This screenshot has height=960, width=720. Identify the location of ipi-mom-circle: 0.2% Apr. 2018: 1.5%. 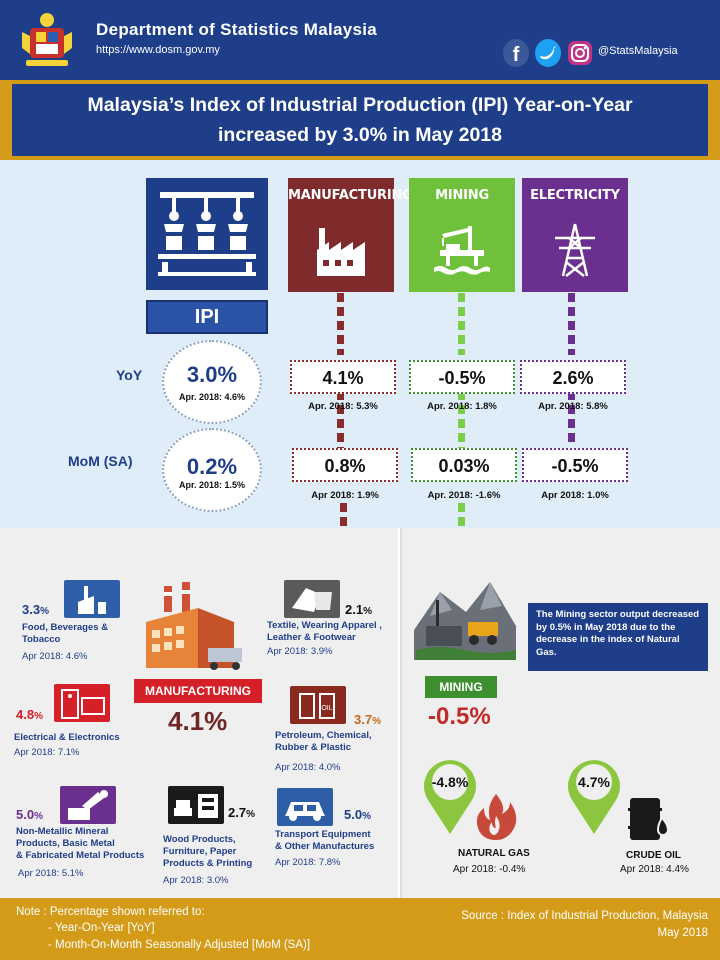
(212, 470).